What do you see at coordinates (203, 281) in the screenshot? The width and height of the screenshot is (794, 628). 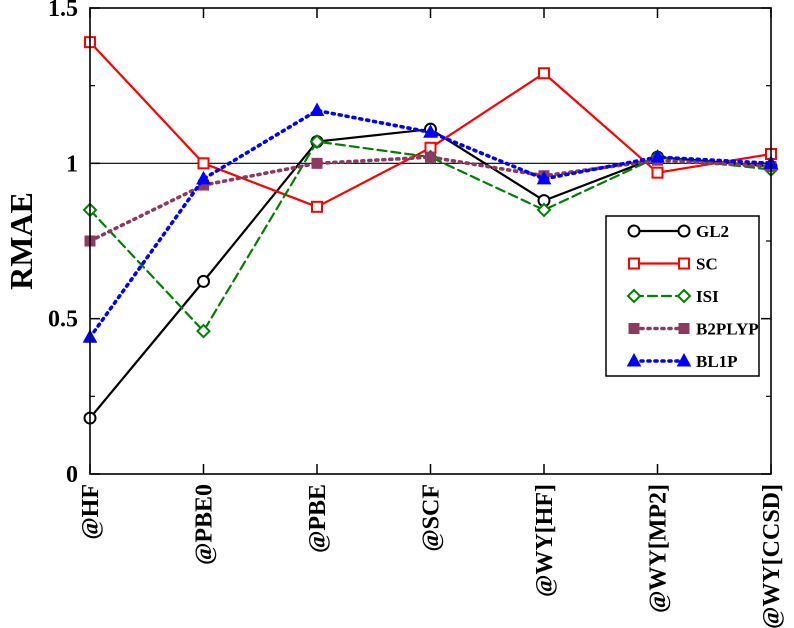 I see `data-point-gl2` at bounding box center [203, 281].